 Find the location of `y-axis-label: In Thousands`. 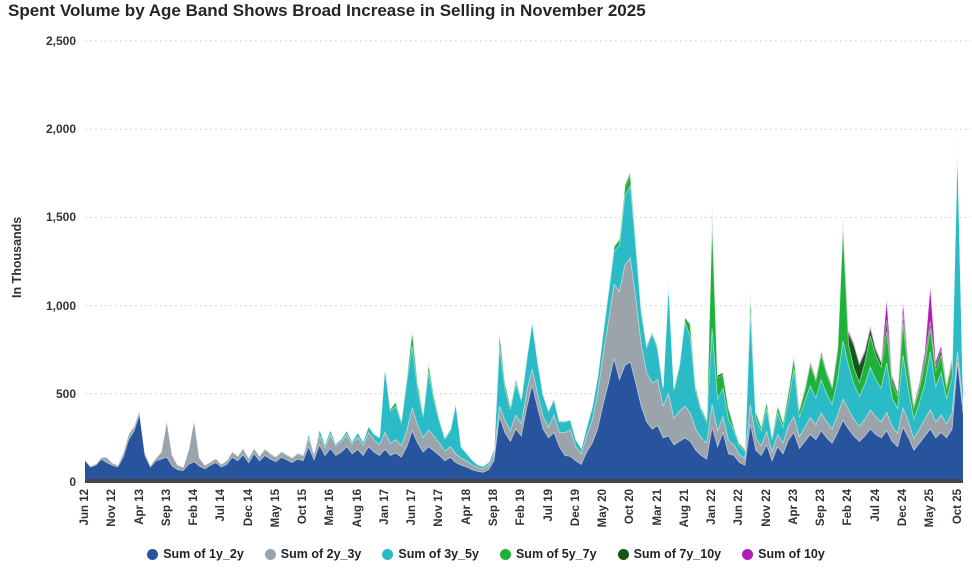

y-axis-label: In Thousands is located at coordinates (17, 257).